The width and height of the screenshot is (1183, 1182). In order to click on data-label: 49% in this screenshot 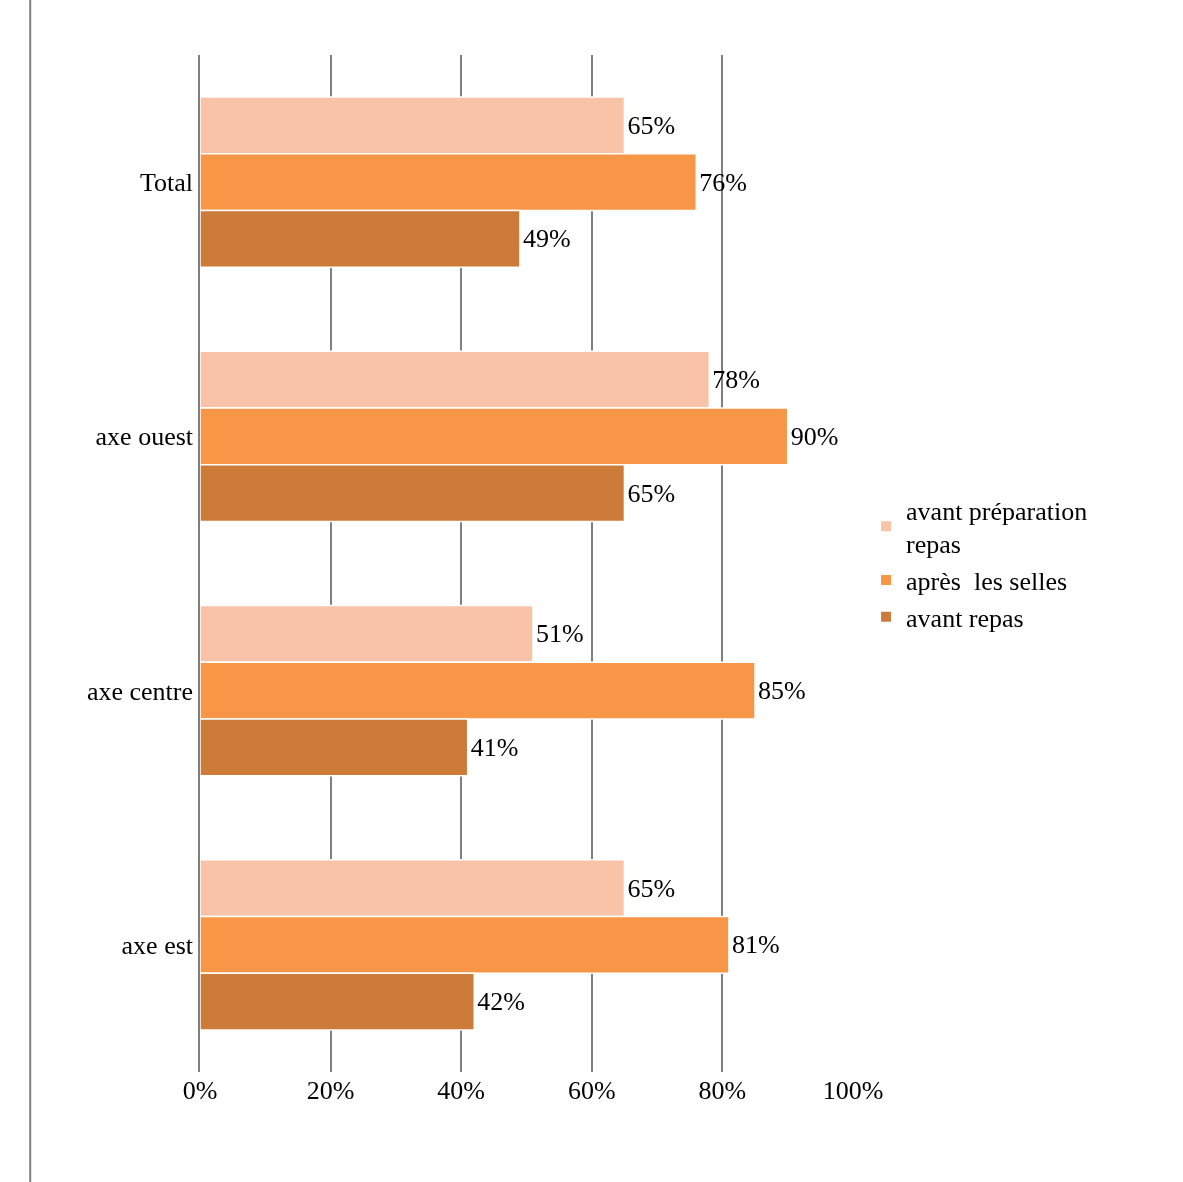, I will do `click(546, 239)`.